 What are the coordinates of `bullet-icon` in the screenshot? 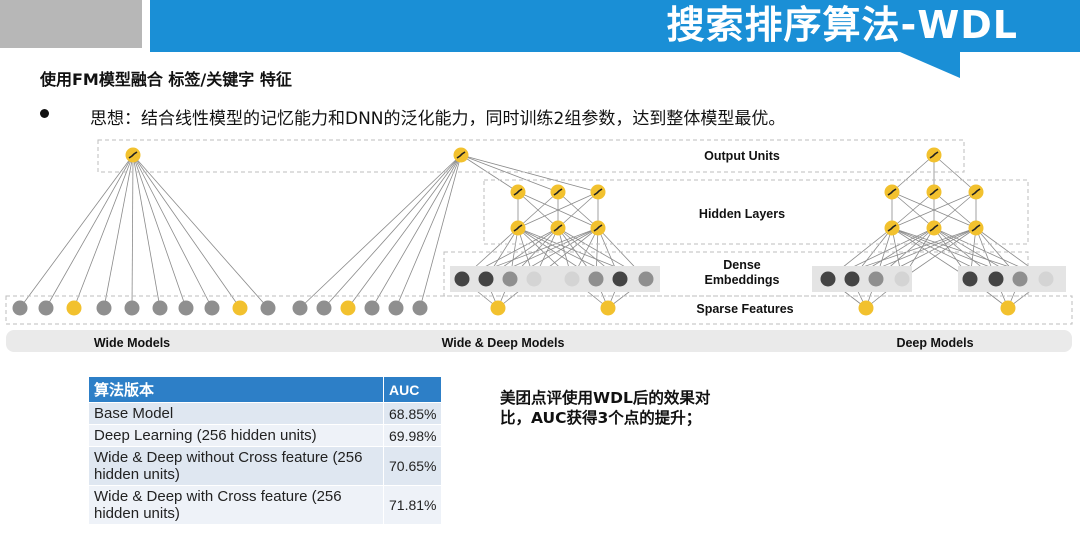 It's located at (44, 113).